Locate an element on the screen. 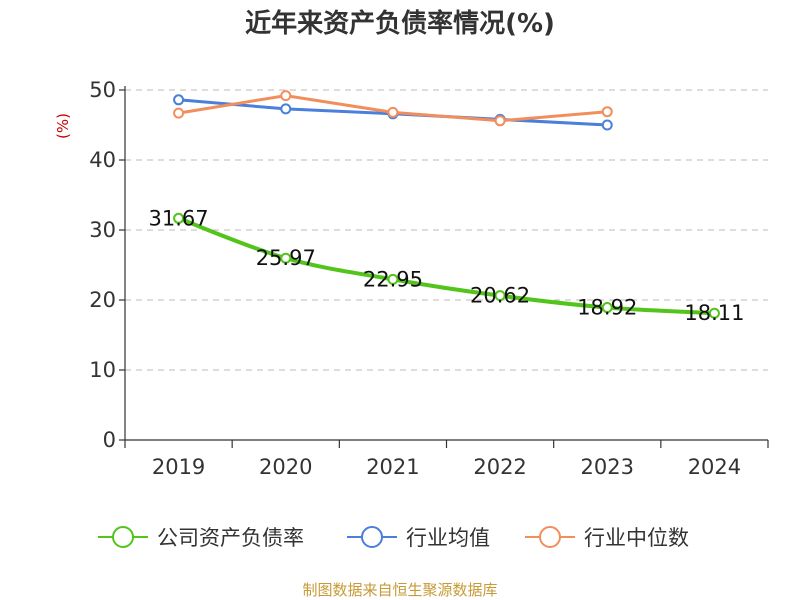 The height and width of the screenshot is (600, 800). chart-title: 近年来资产负债率情况(%) is located at coordinates (400, 23).